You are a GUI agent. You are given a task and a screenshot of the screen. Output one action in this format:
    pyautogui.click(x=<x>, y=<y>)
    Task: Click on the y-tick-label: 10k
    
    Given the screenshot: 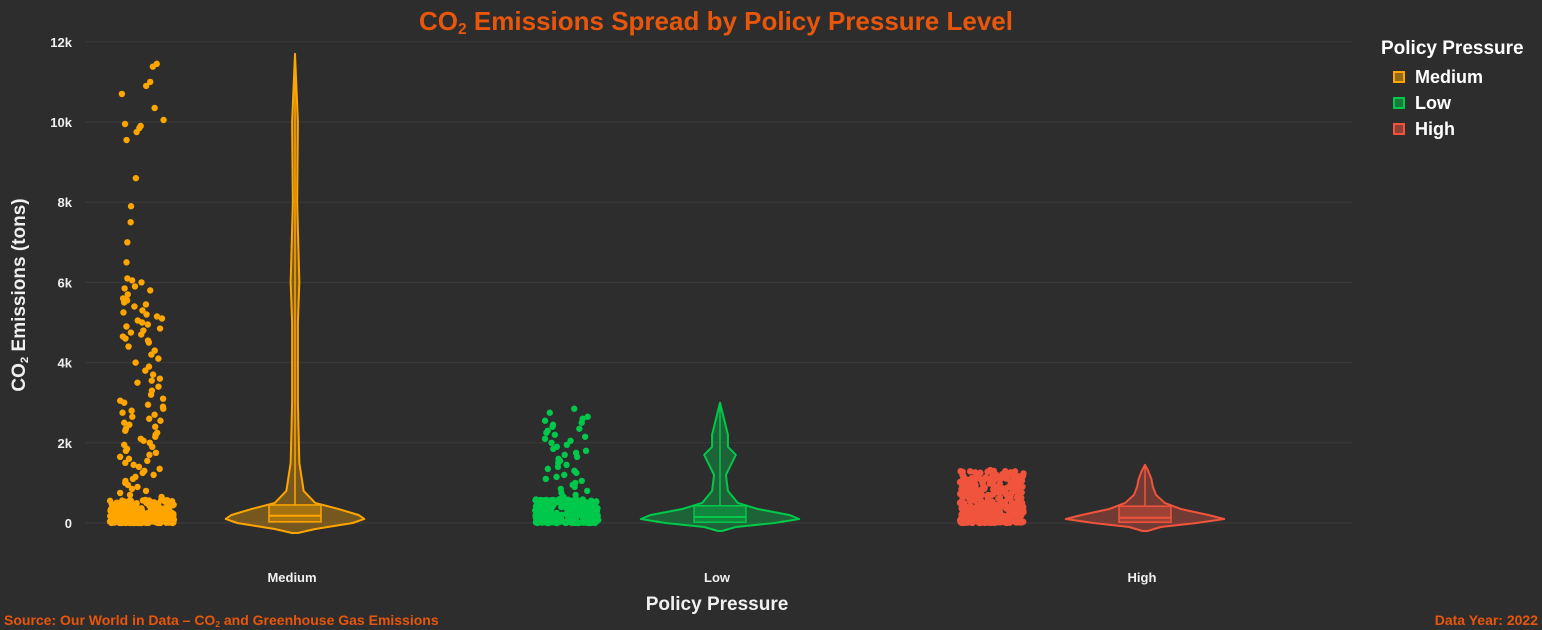 What is the action you would take?
    pyautogui.click(x=61, y=122)
    